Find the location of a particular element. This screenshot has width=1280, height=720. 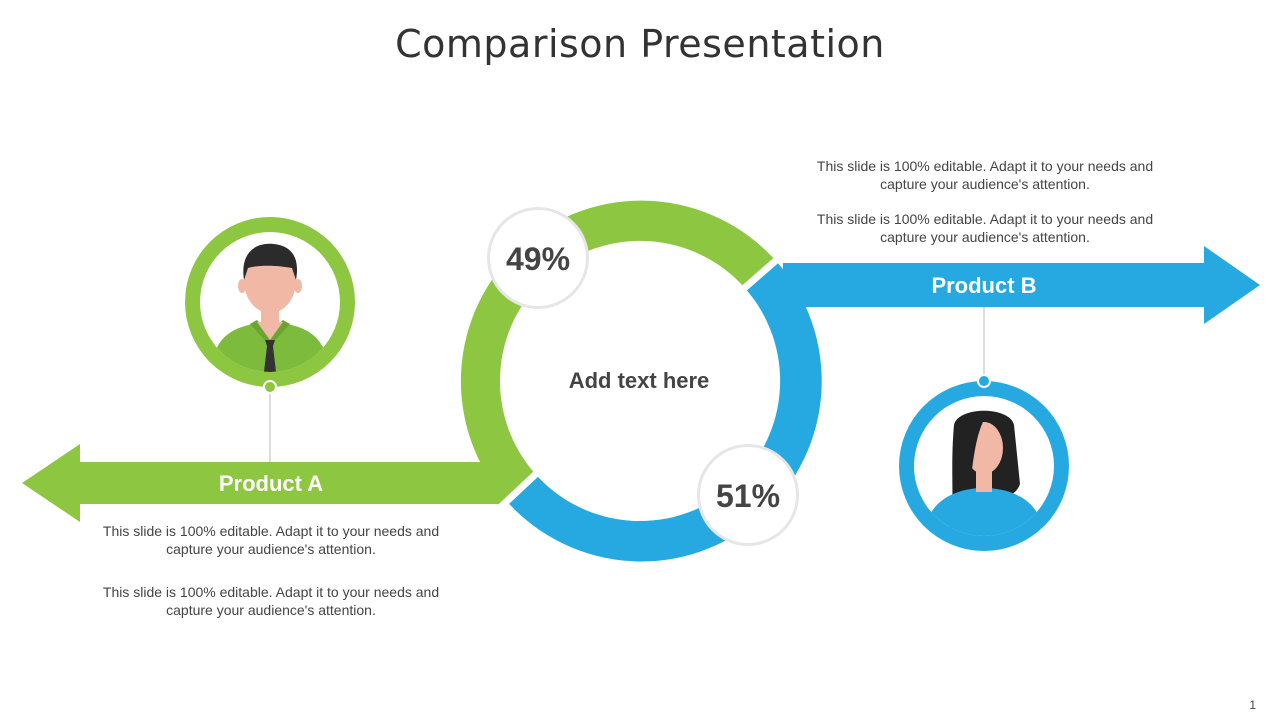

product-b-share-bubble: 51% is located at coordinates (748, 495).